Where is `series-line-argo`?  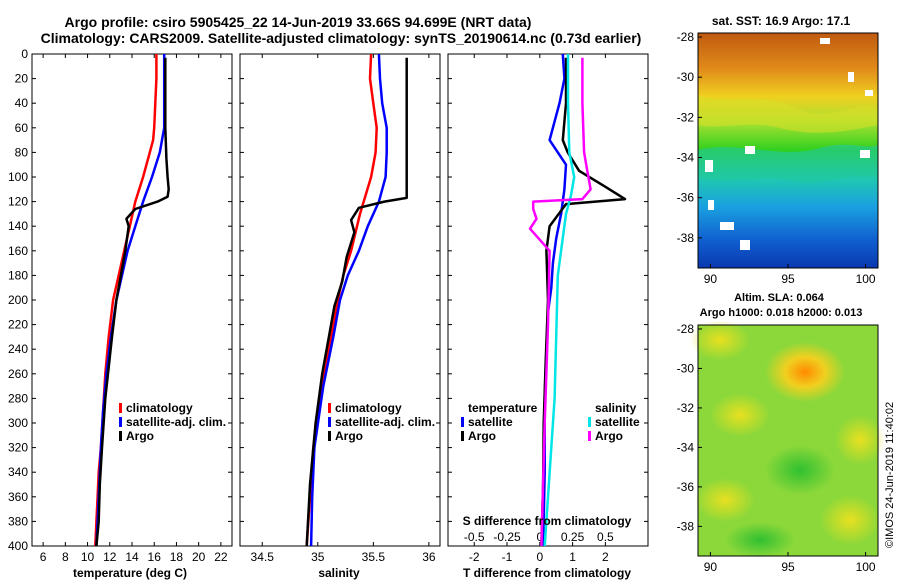 series-line-argo is located at coordinates (132, 302).